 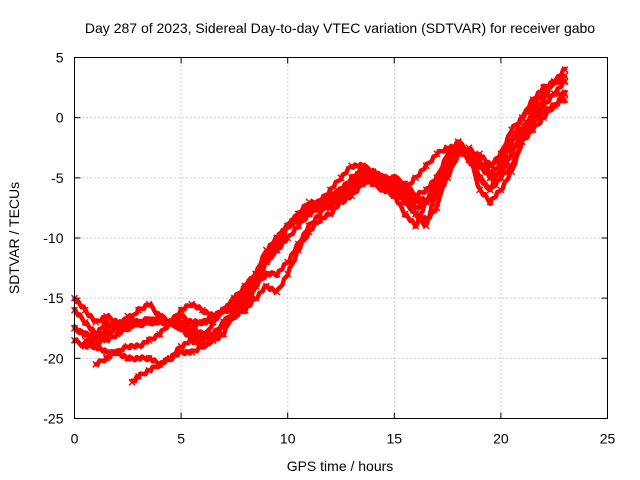 What do you see at coordinates (395, 439) in the screenshot?
I see `x-tick-label: 15` at bounding box center [395, 439].